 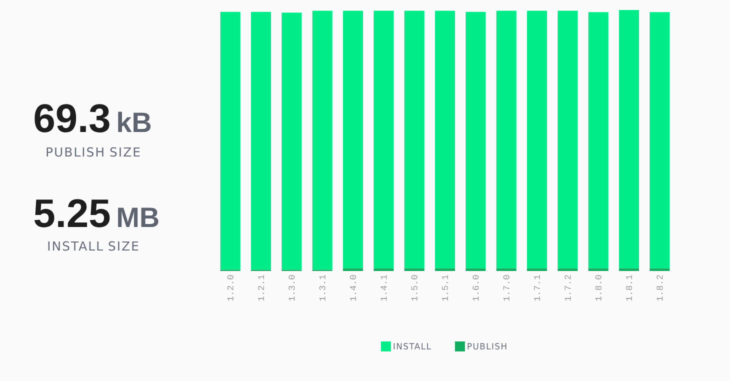 What do you see at coordinates (537, 287) in the screenshot?
I see `x-tick-label: 1.7.1` at bounding box center [537, 287].